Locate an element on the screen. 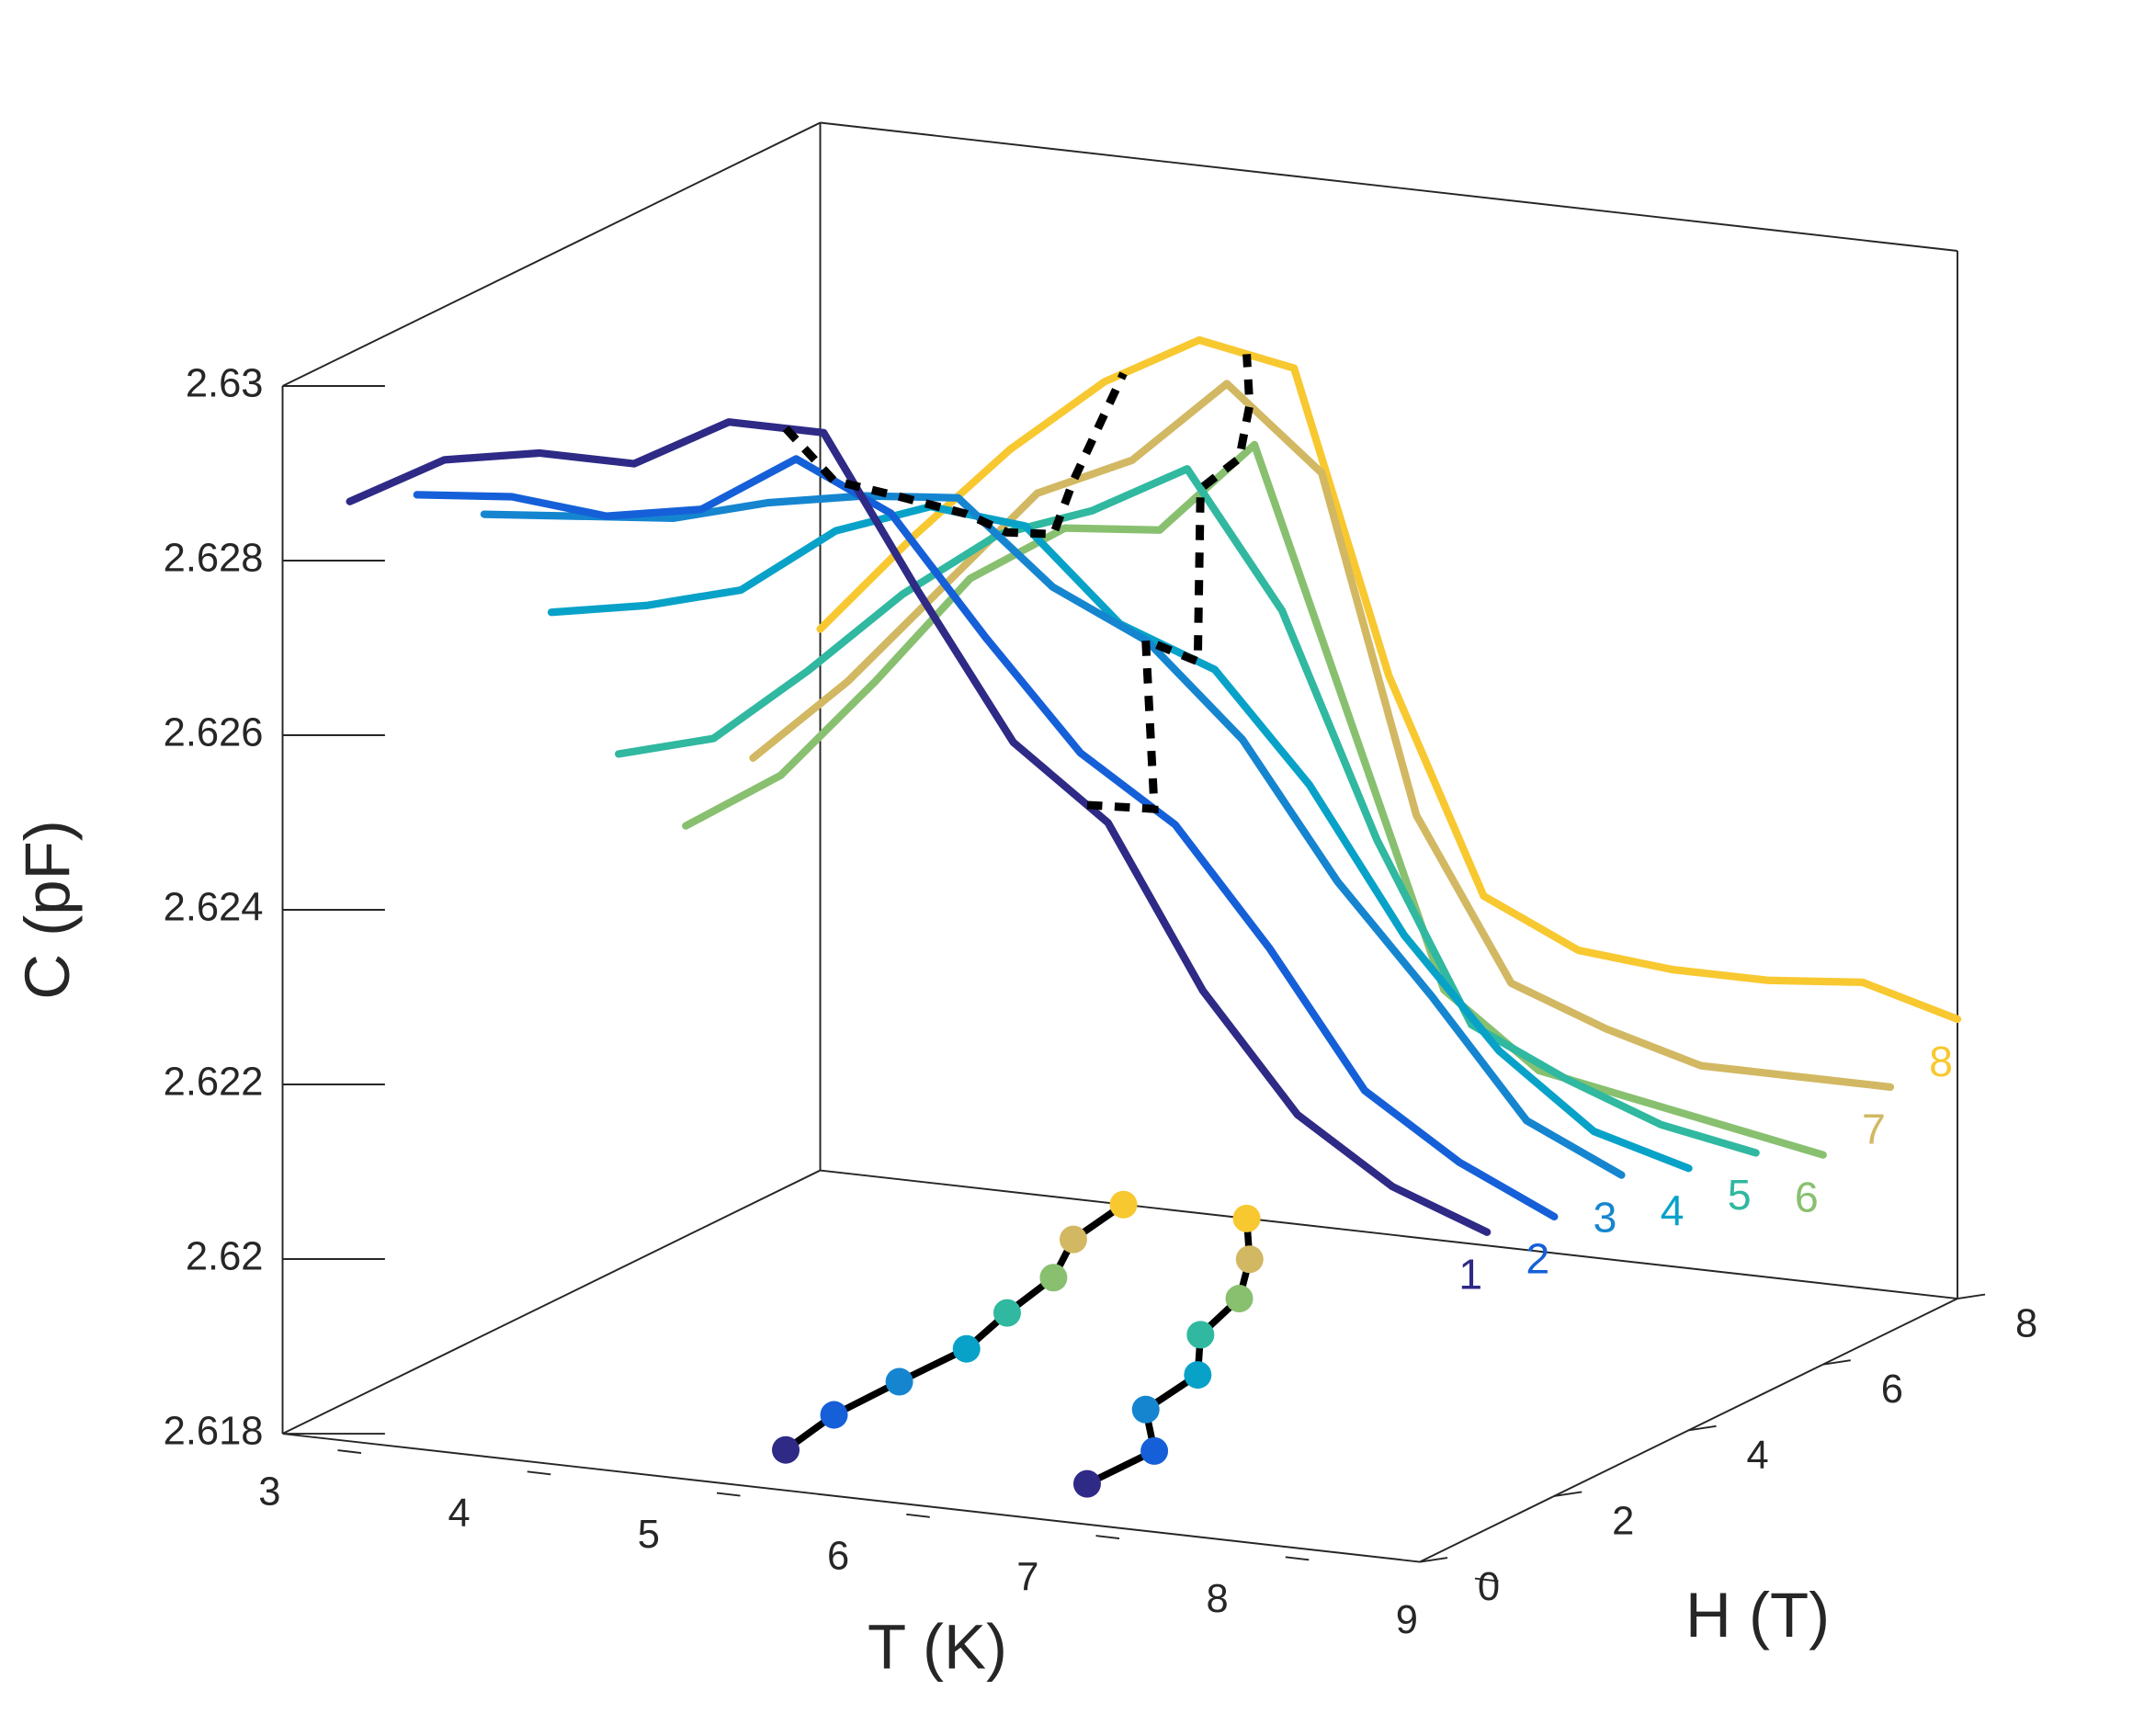 The width and height of the screenshot is (2144, 1736). series-label: 8 is located at coordinates (1941, 1061).